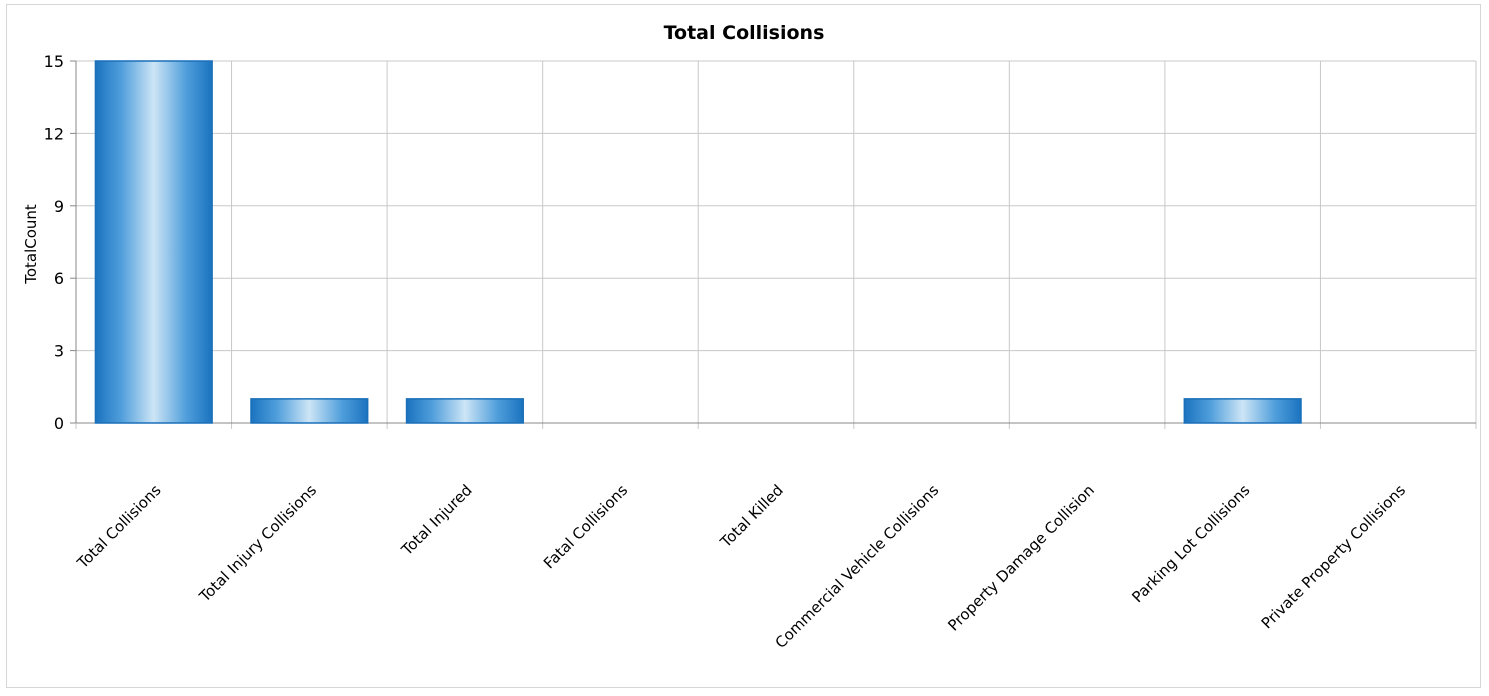 The image size is (1489, 696). I want to click on x-tick-label: Total Killed, so click(751, 516).